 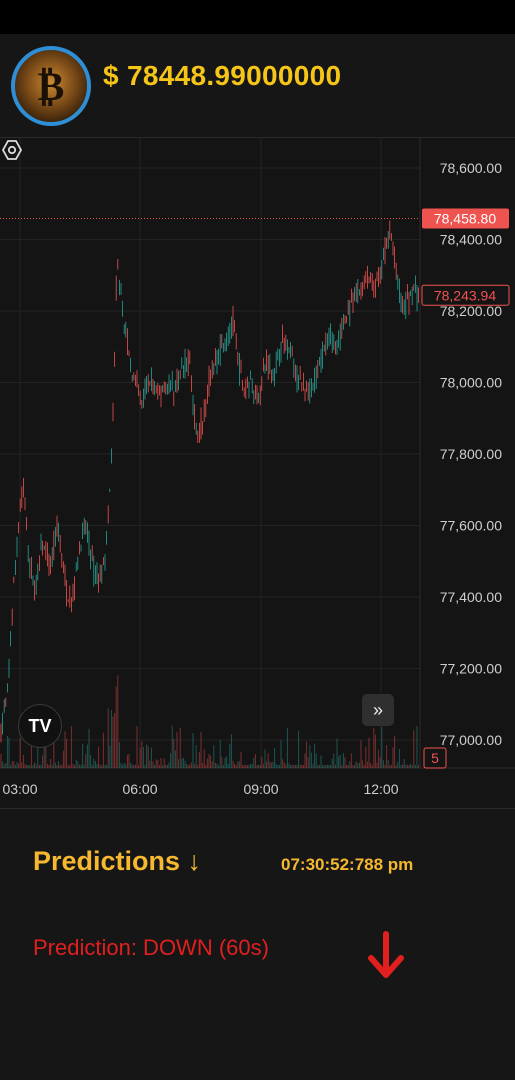 What do you see at coordinates (40, 726) in the screenshot?
I see `tradingview-logo: TV` at bounding box center [40, 726].